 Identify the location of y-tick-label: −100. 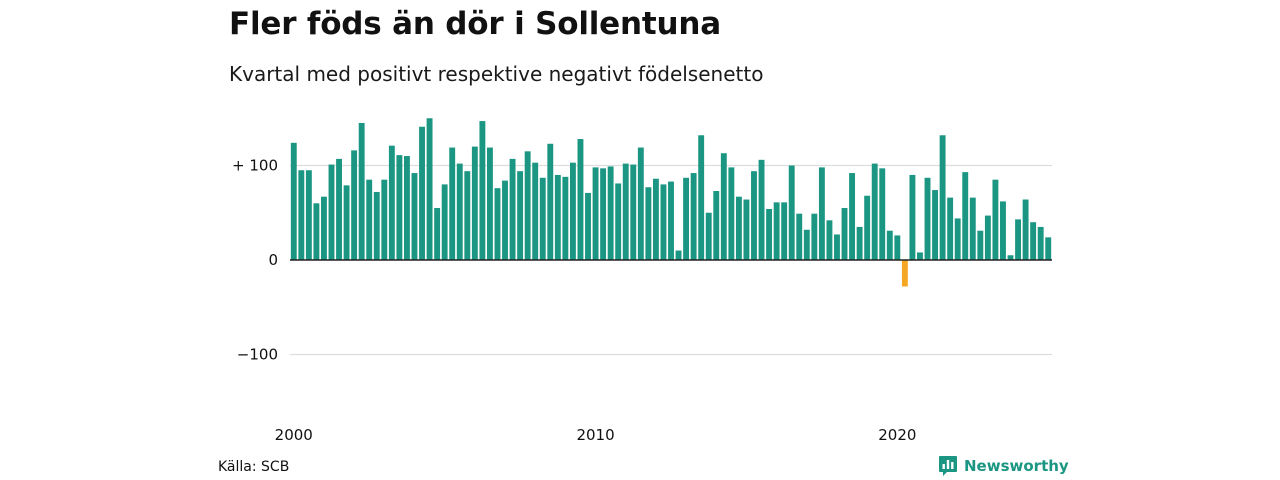
(257, 355).